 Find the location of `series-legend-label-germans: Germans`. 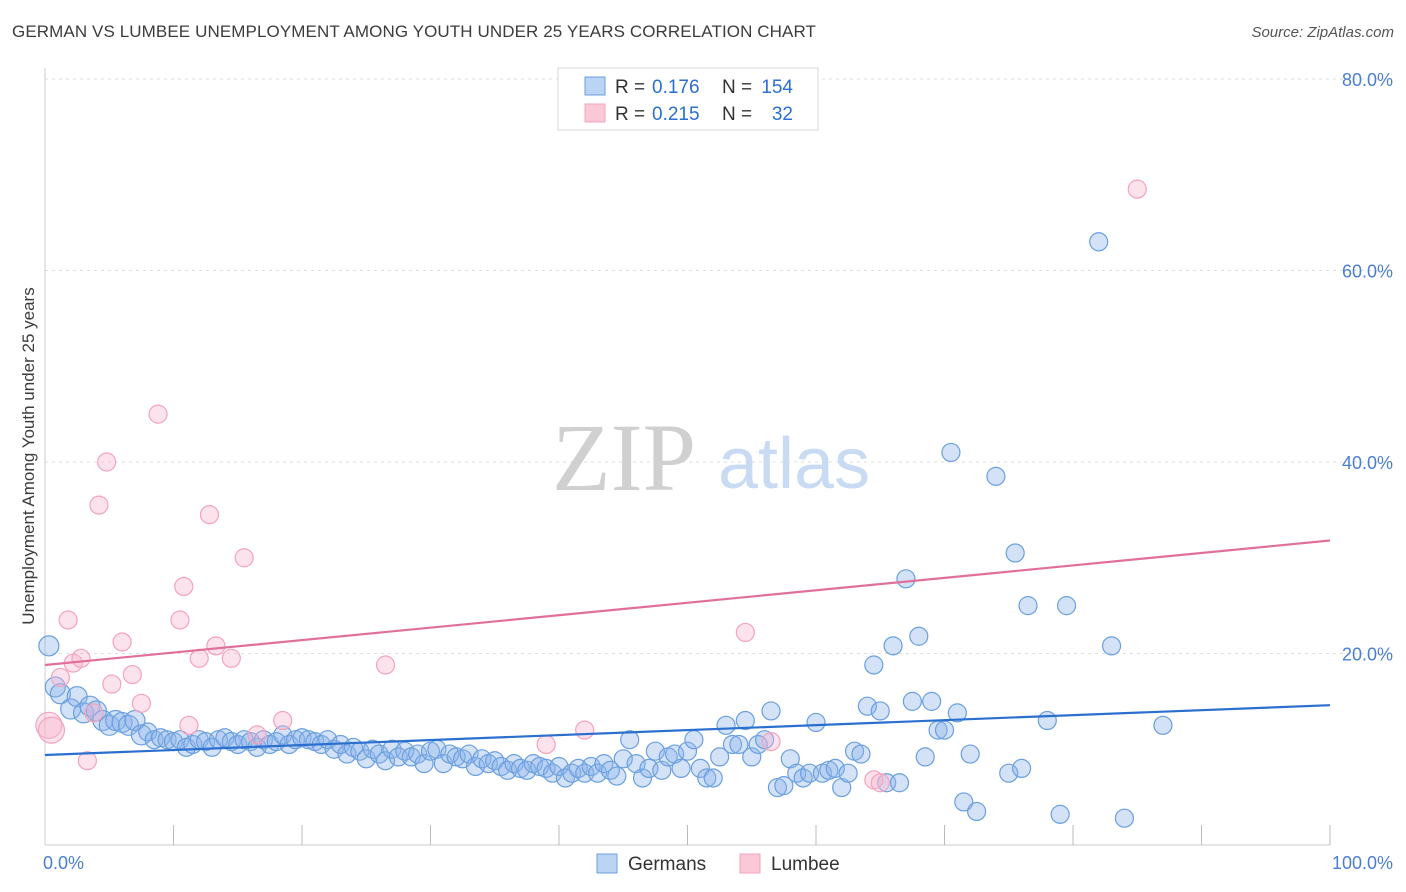

series-legend-label-germans: Germans is located at coordinates (667, 864).